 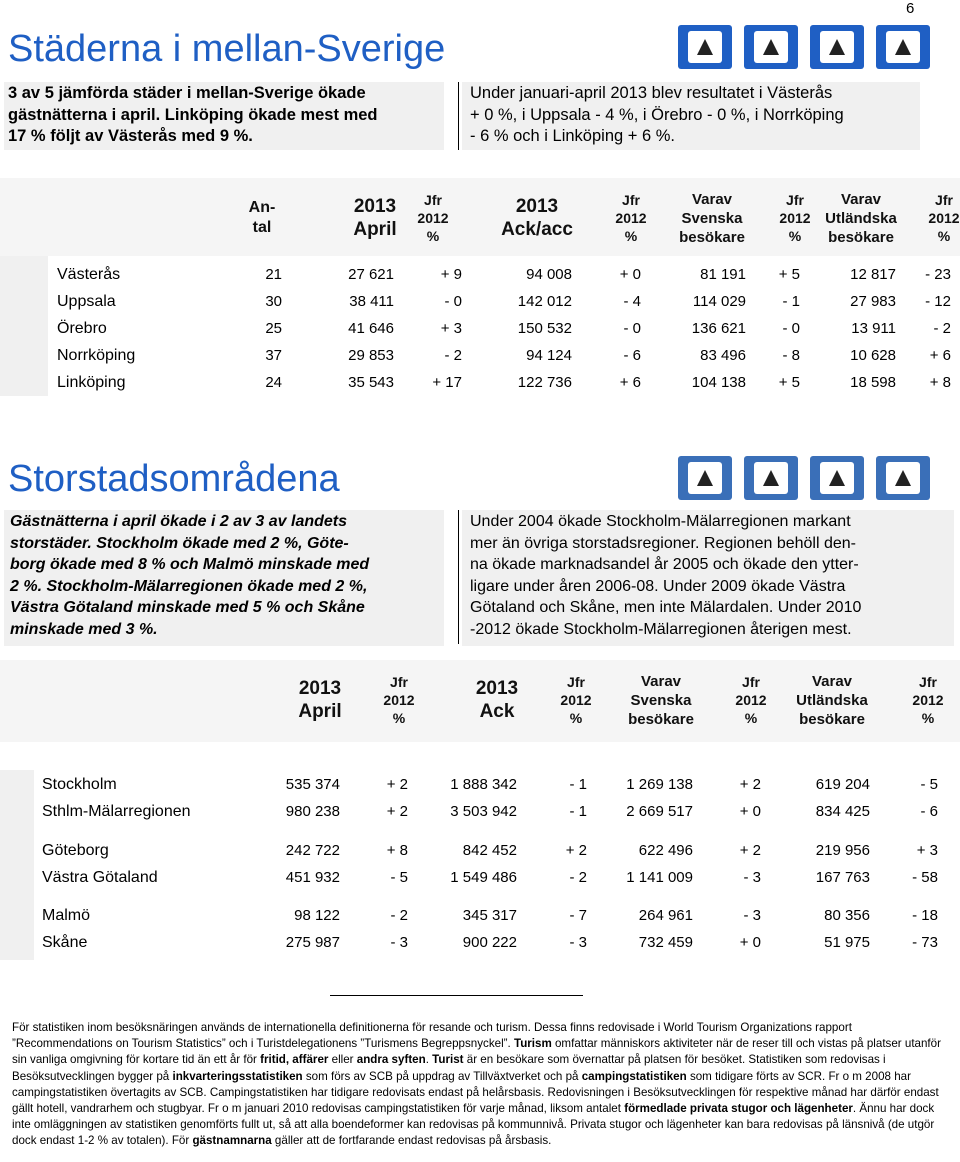 I want to click on cell: 535 374, so click(x=312, y=784).